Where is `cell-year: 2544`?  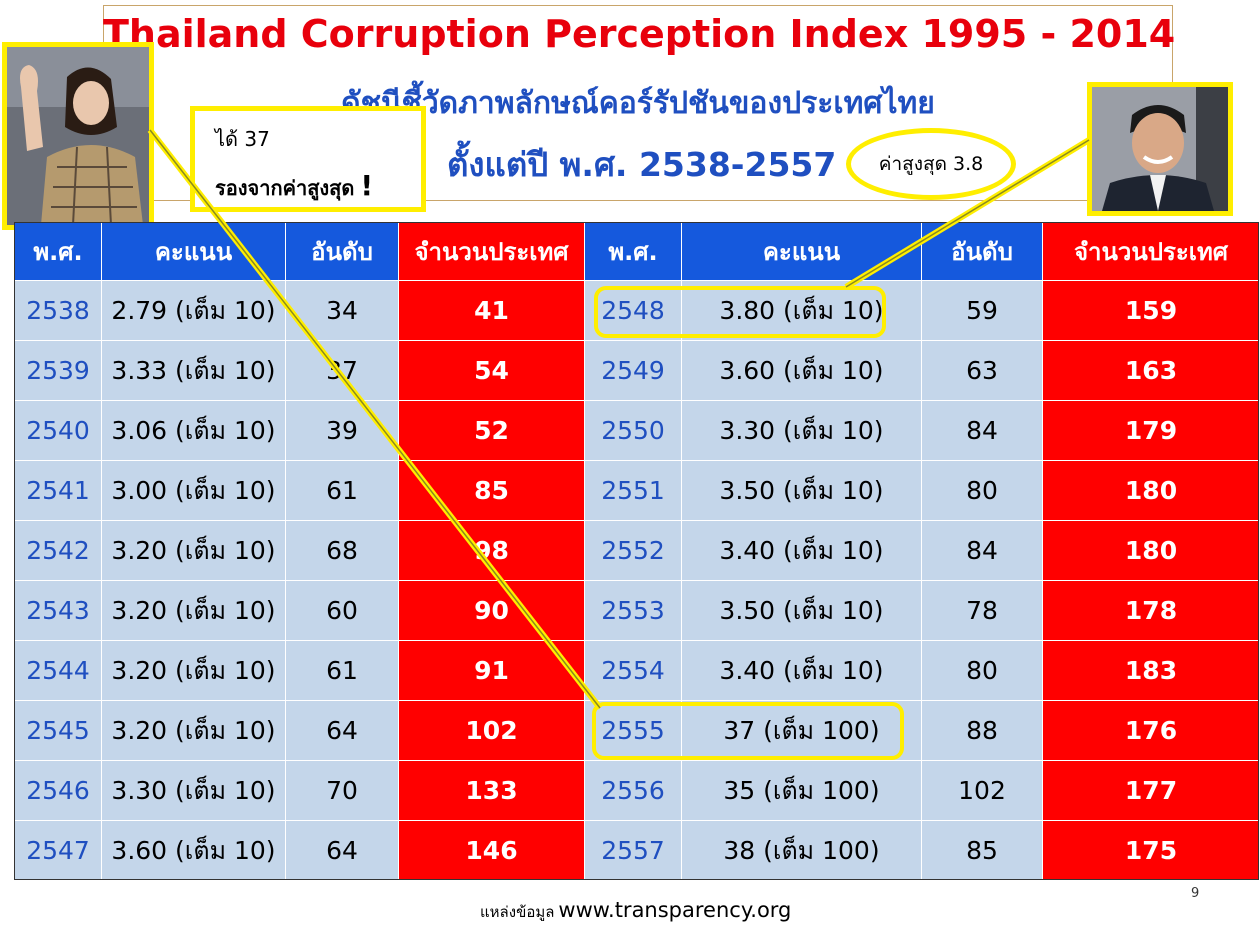
cell-year: 2544 is located at coordinates (58, 670).